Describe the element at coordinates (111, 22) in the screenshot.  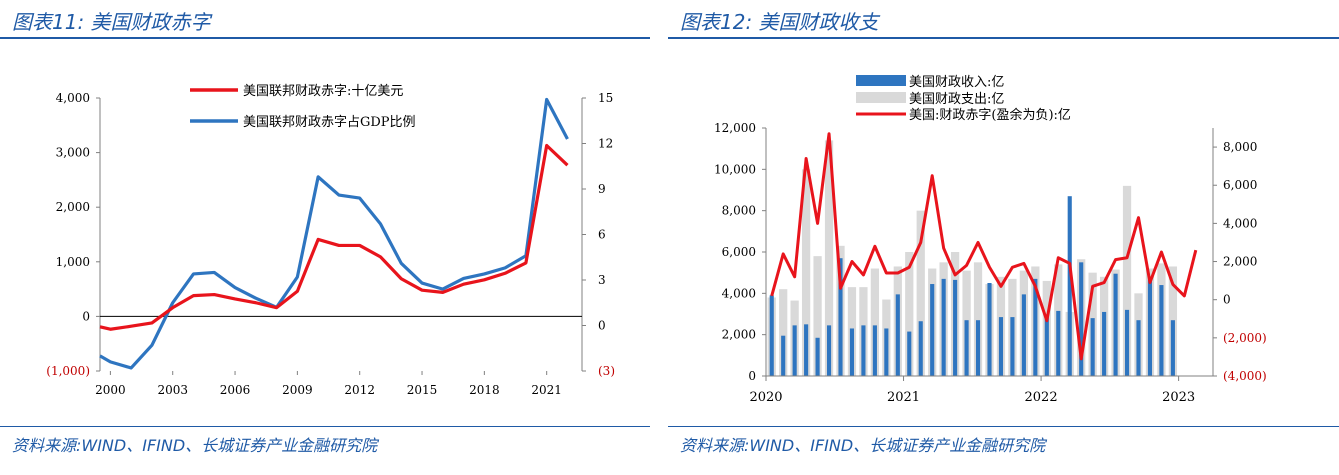
I see `figure-title: 图表11: 美国财政赤字` at that location.